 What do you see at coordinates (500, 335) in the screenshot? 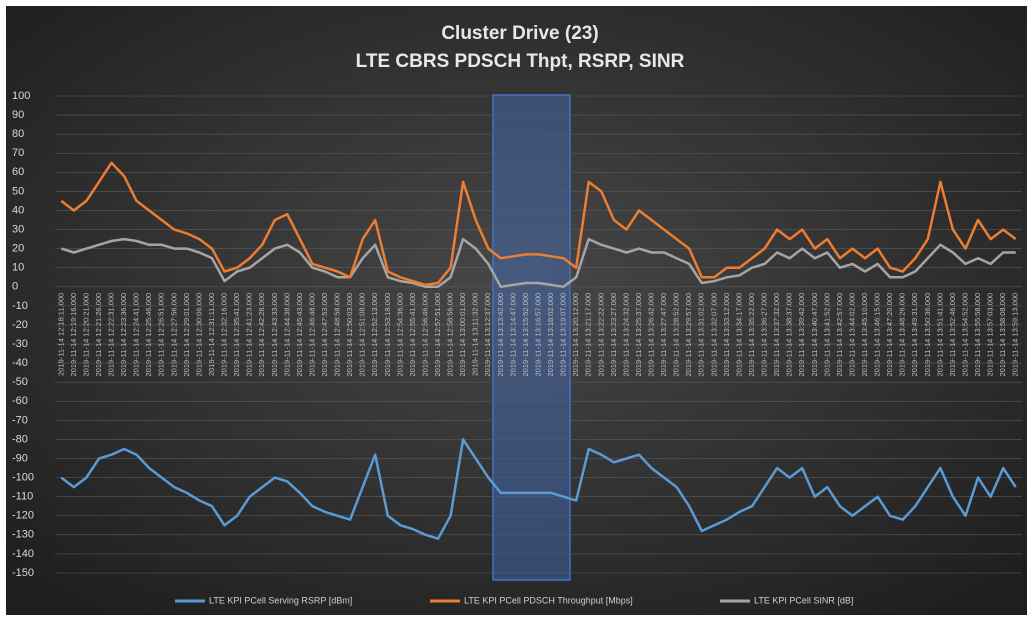
I see `x-tick-label: 2019-11-14 13:13:42.000` at bounding box center [500, 335].